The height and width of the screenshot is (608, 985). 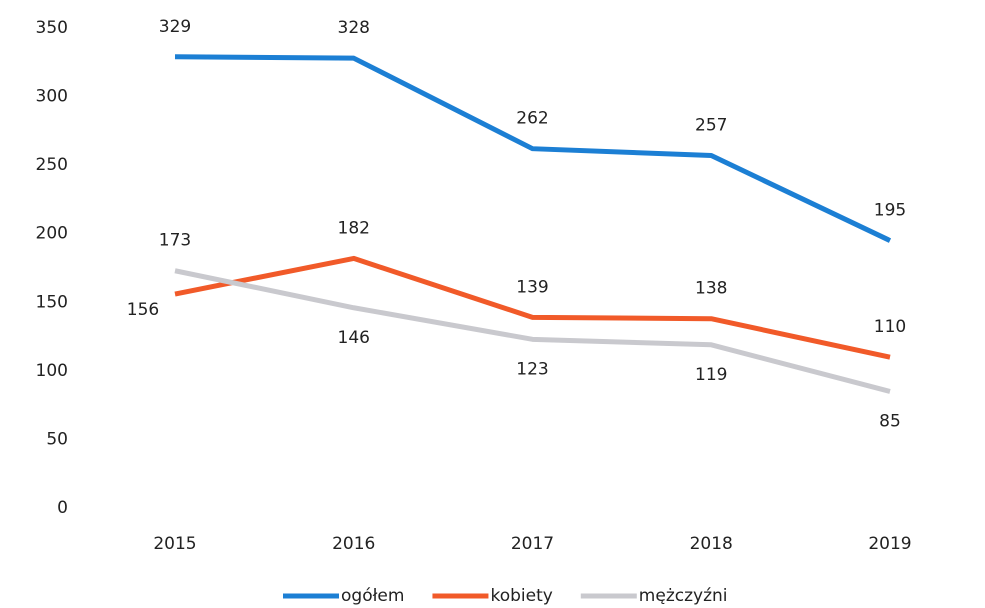 I want to click on data-label: 257, so click(x=711, y=126).